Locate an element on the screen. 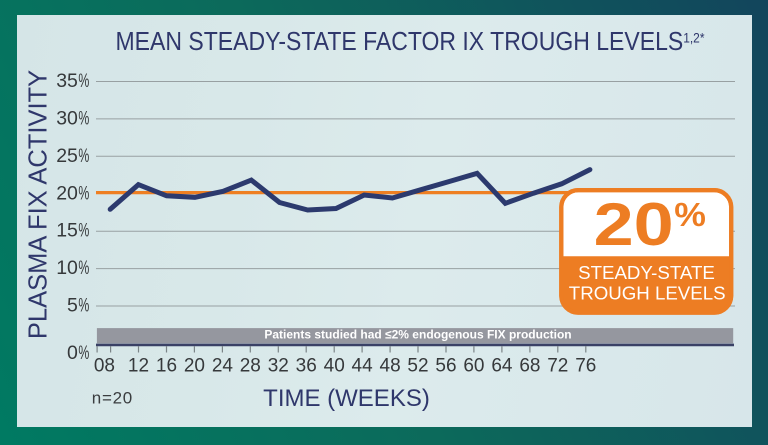 Image resolution: width=768 pixels, height=445 pixels. svg-text: 12 is located at coordinates (138, 365).